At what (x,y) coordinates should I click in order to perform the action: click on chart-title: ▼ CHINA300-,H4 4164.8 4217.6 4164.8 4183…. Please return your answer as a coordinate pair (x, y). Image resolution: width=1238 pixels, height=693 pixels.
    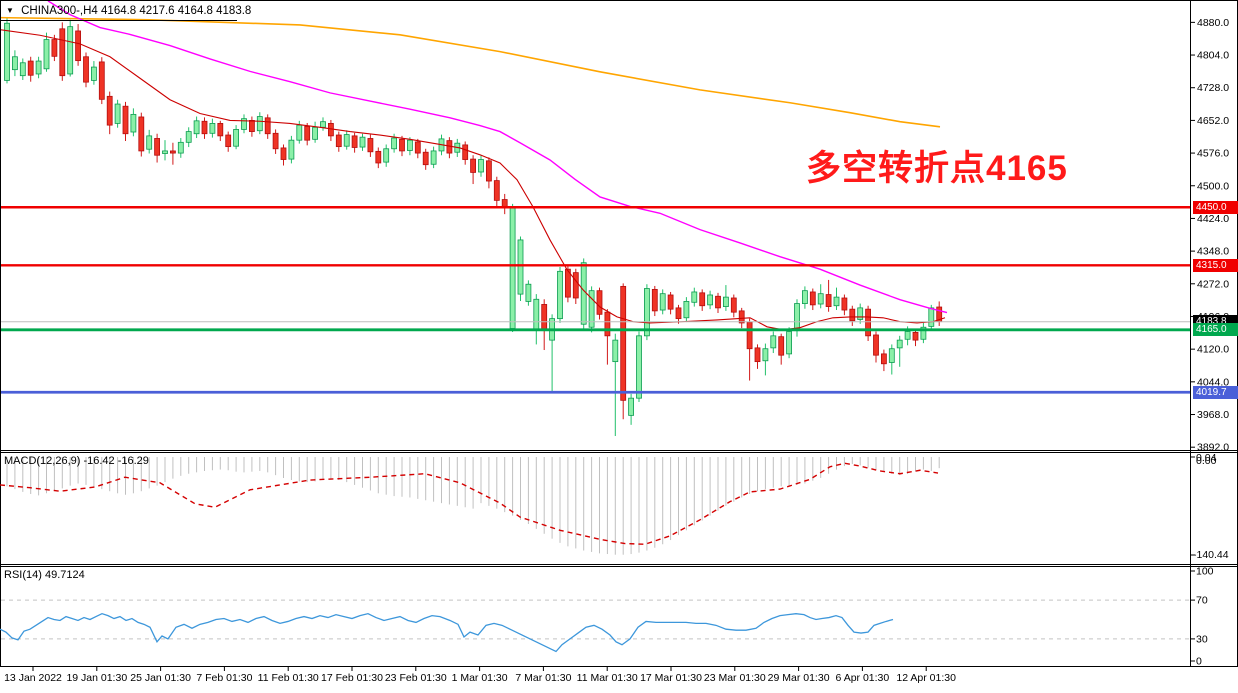
    Looking at the image, I should click on (128, 11).